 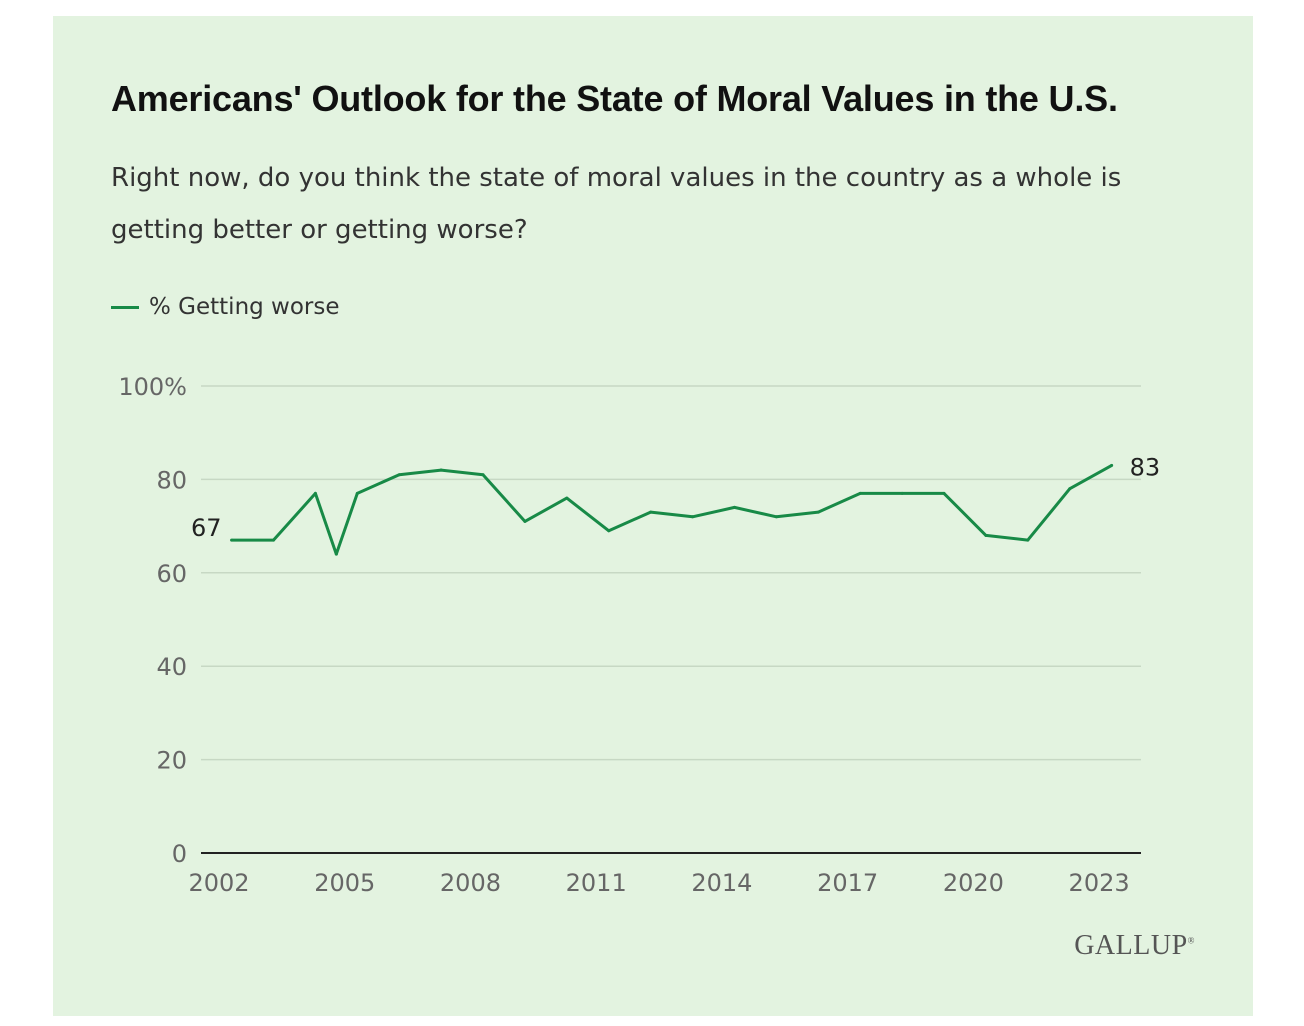 What do you see at coordinates (658, 883) in the screenshot?
I see `x-axis-ticks: 2002 2005 2008 2011 2014 2017 2020 2023` at bounding box center [658, 883].